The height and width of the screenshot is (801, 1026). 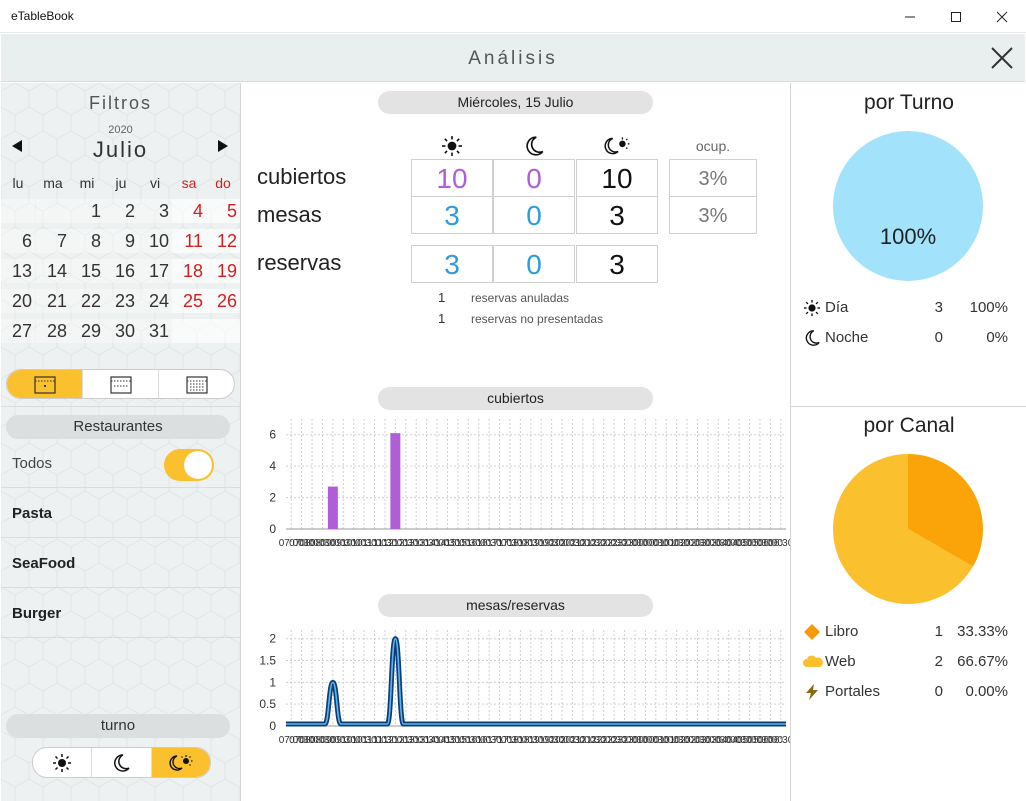 I want to click on calendar-day: 31, so click(x=155, y=331).